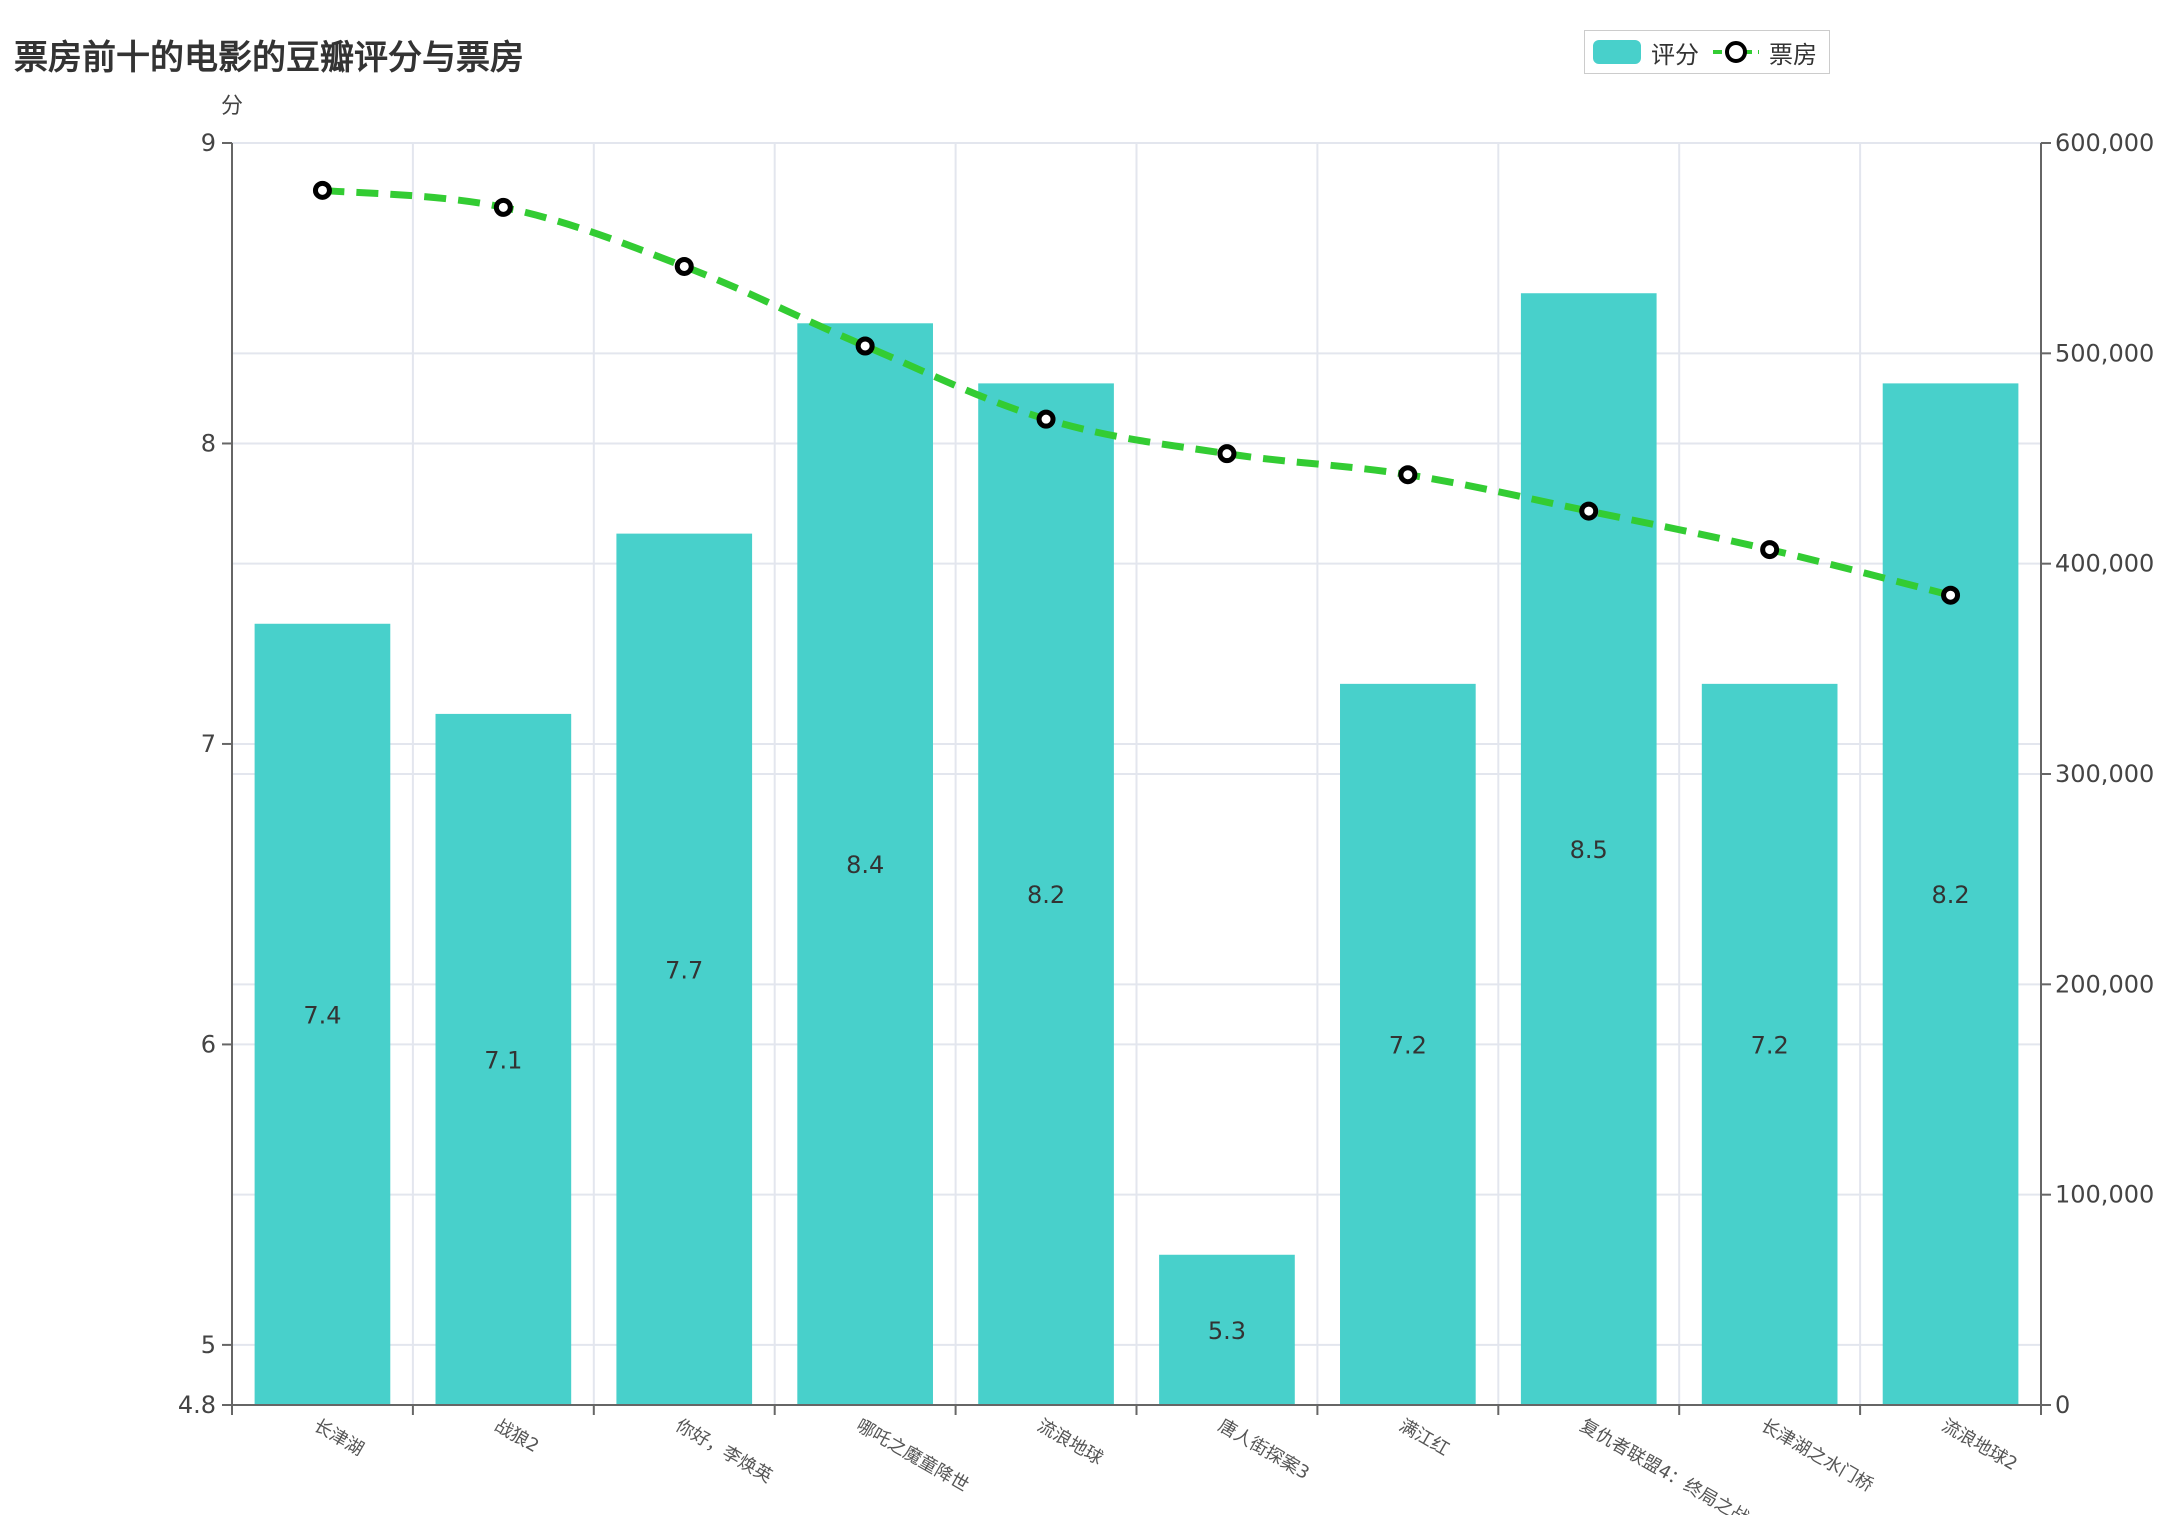 This screenshot has width=2171, height=1515. I want to click on bar-value-label: 8.4, so click(865, 865).